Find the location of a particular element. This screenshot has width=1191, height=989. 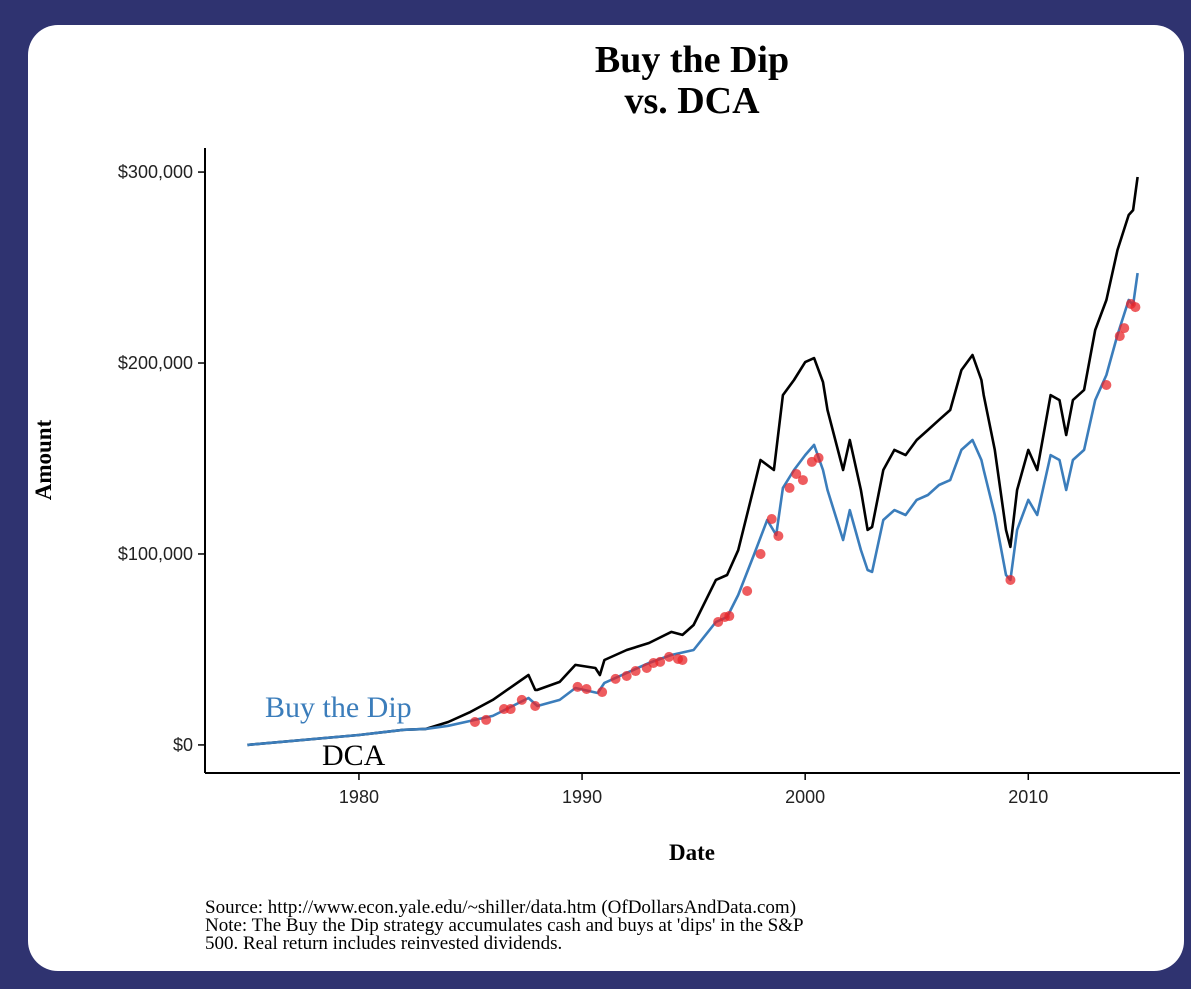

x-axis-label: Date is located at coordinates (692, 852).